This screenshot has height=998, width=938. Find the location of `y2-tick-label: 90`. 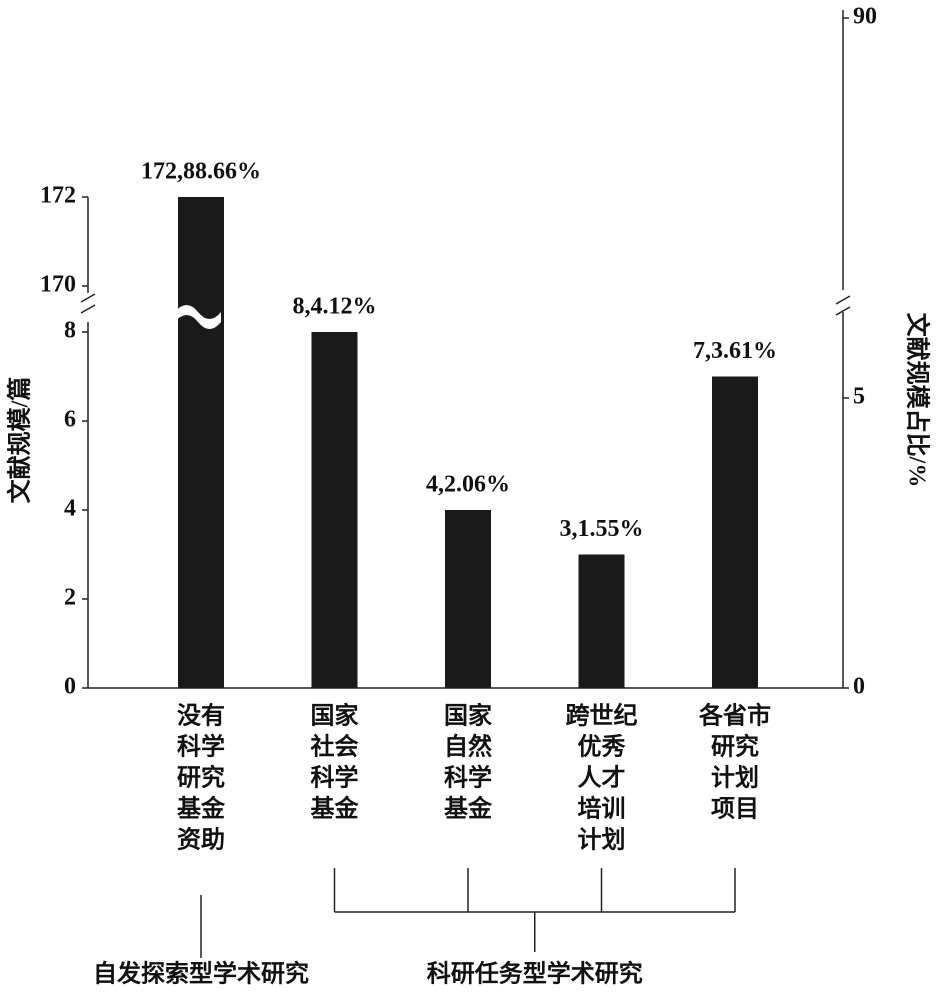

y2-tick-label: 90 is located at coordinates (865, 17).